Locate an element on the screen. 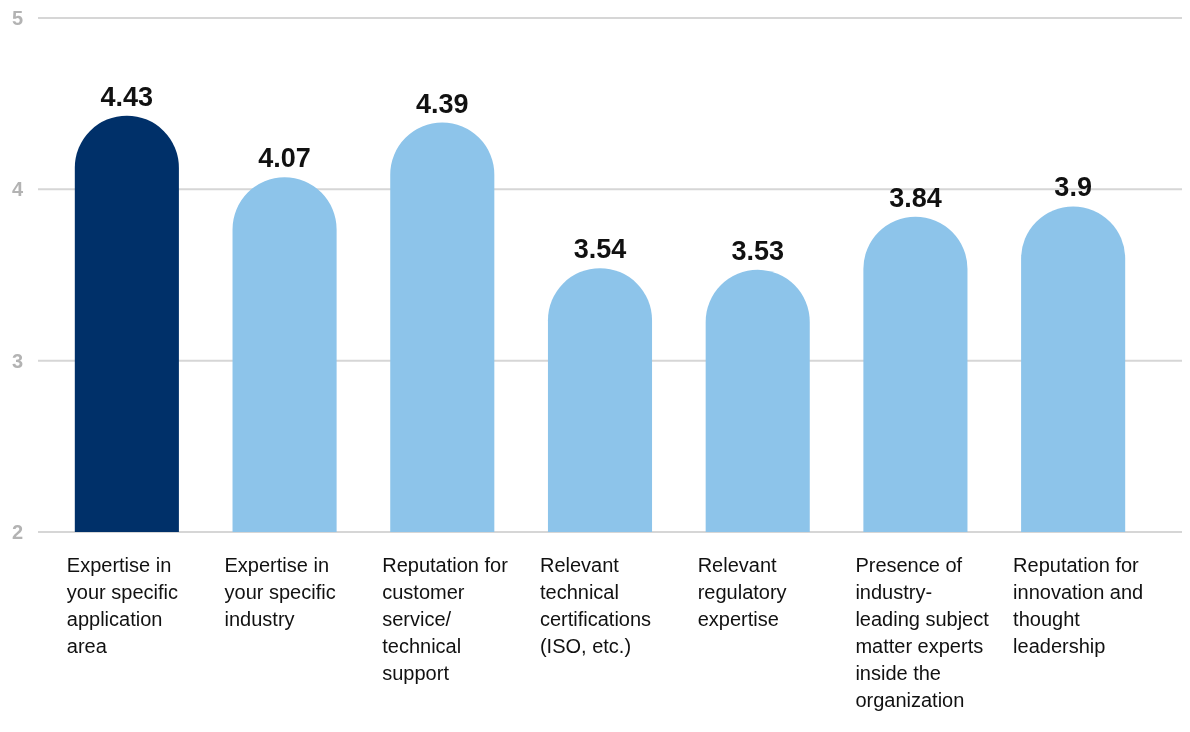  x-tick-label: Relevant regulatory expertise is located at coordinates (742, 592).